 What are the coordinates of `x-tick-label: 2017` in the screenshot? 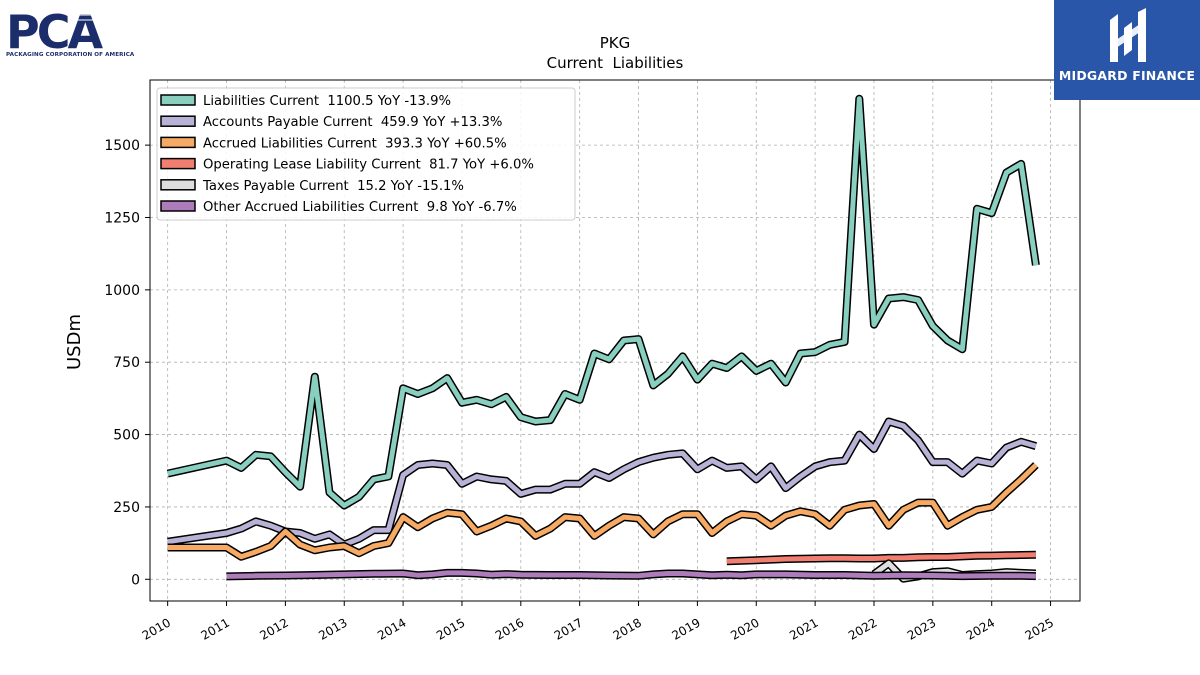 It's located at (568, 628).